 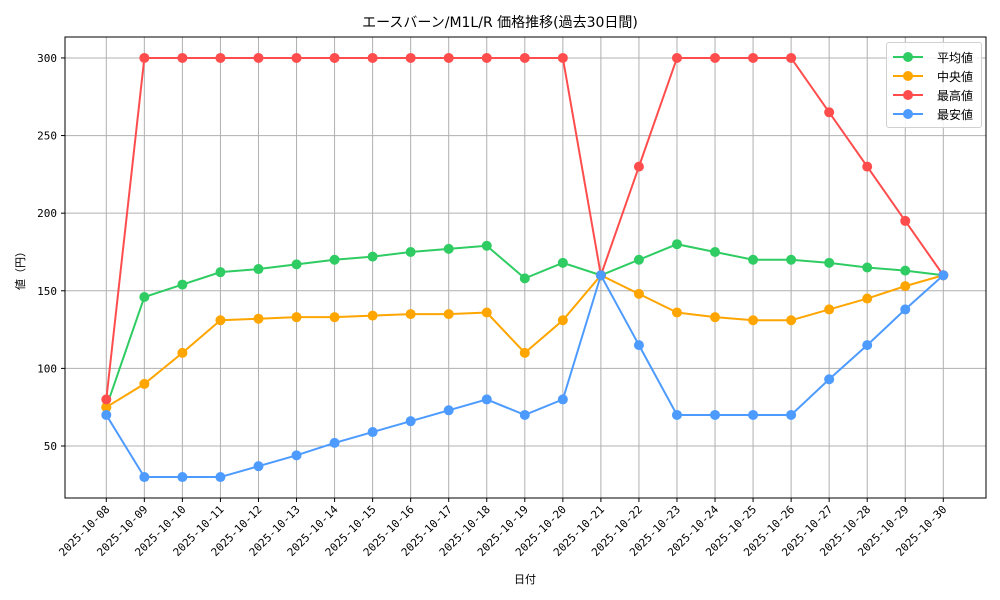 I want to click on legend: 平均値 中央値 最高値 最安値, so click(x=934, y=85).